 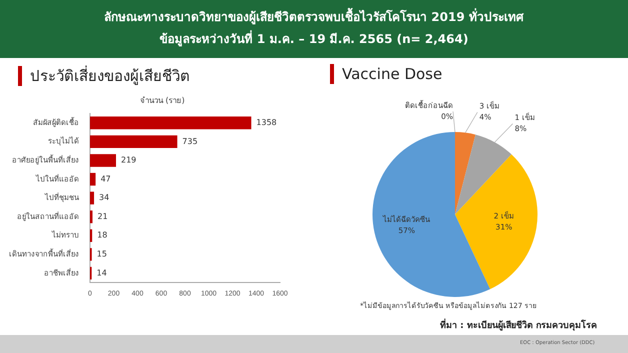 What do you see at coordinates (101, 273) in the screenshot?
I see `data-label: 14` at bounding box center [101, 273].